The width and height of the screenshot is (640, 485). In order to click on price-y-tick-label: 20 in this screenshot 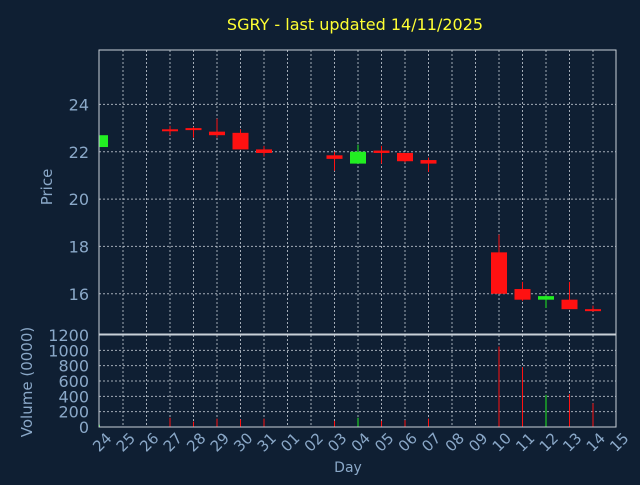, I will do `click(79, 199)`.